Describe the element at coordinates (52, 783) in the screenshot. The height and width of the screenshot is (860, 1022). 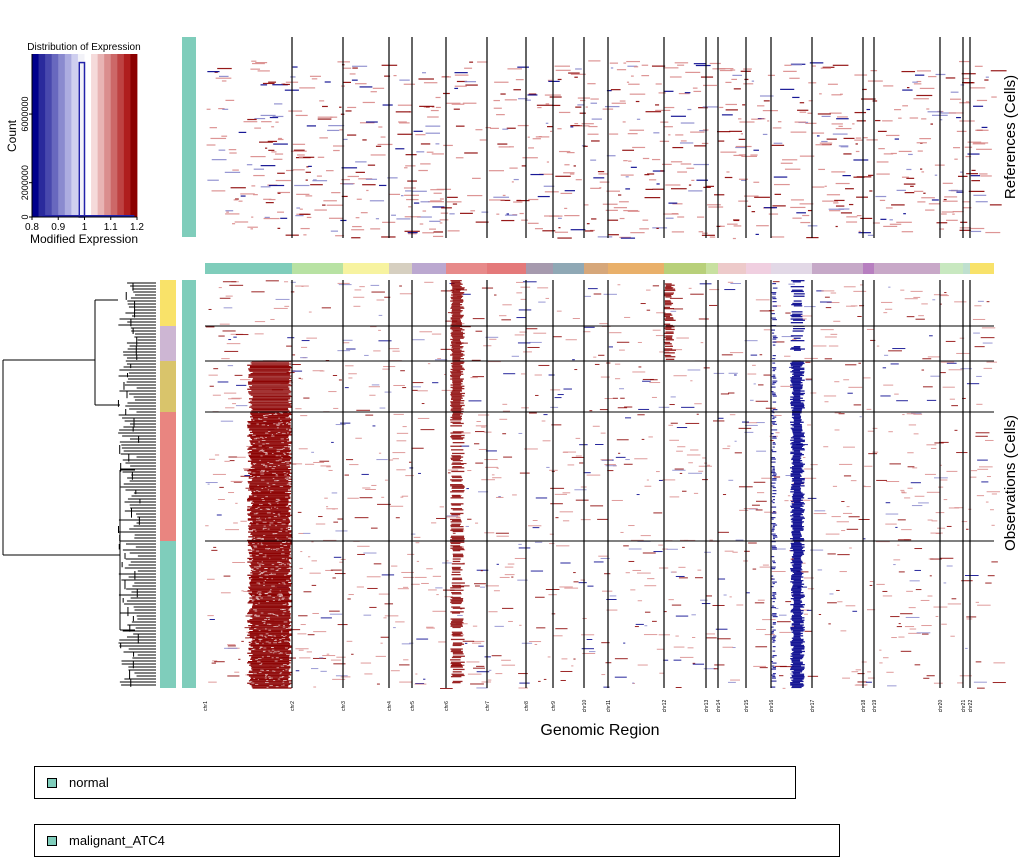
I see `legend-swatch-normal` at that location.